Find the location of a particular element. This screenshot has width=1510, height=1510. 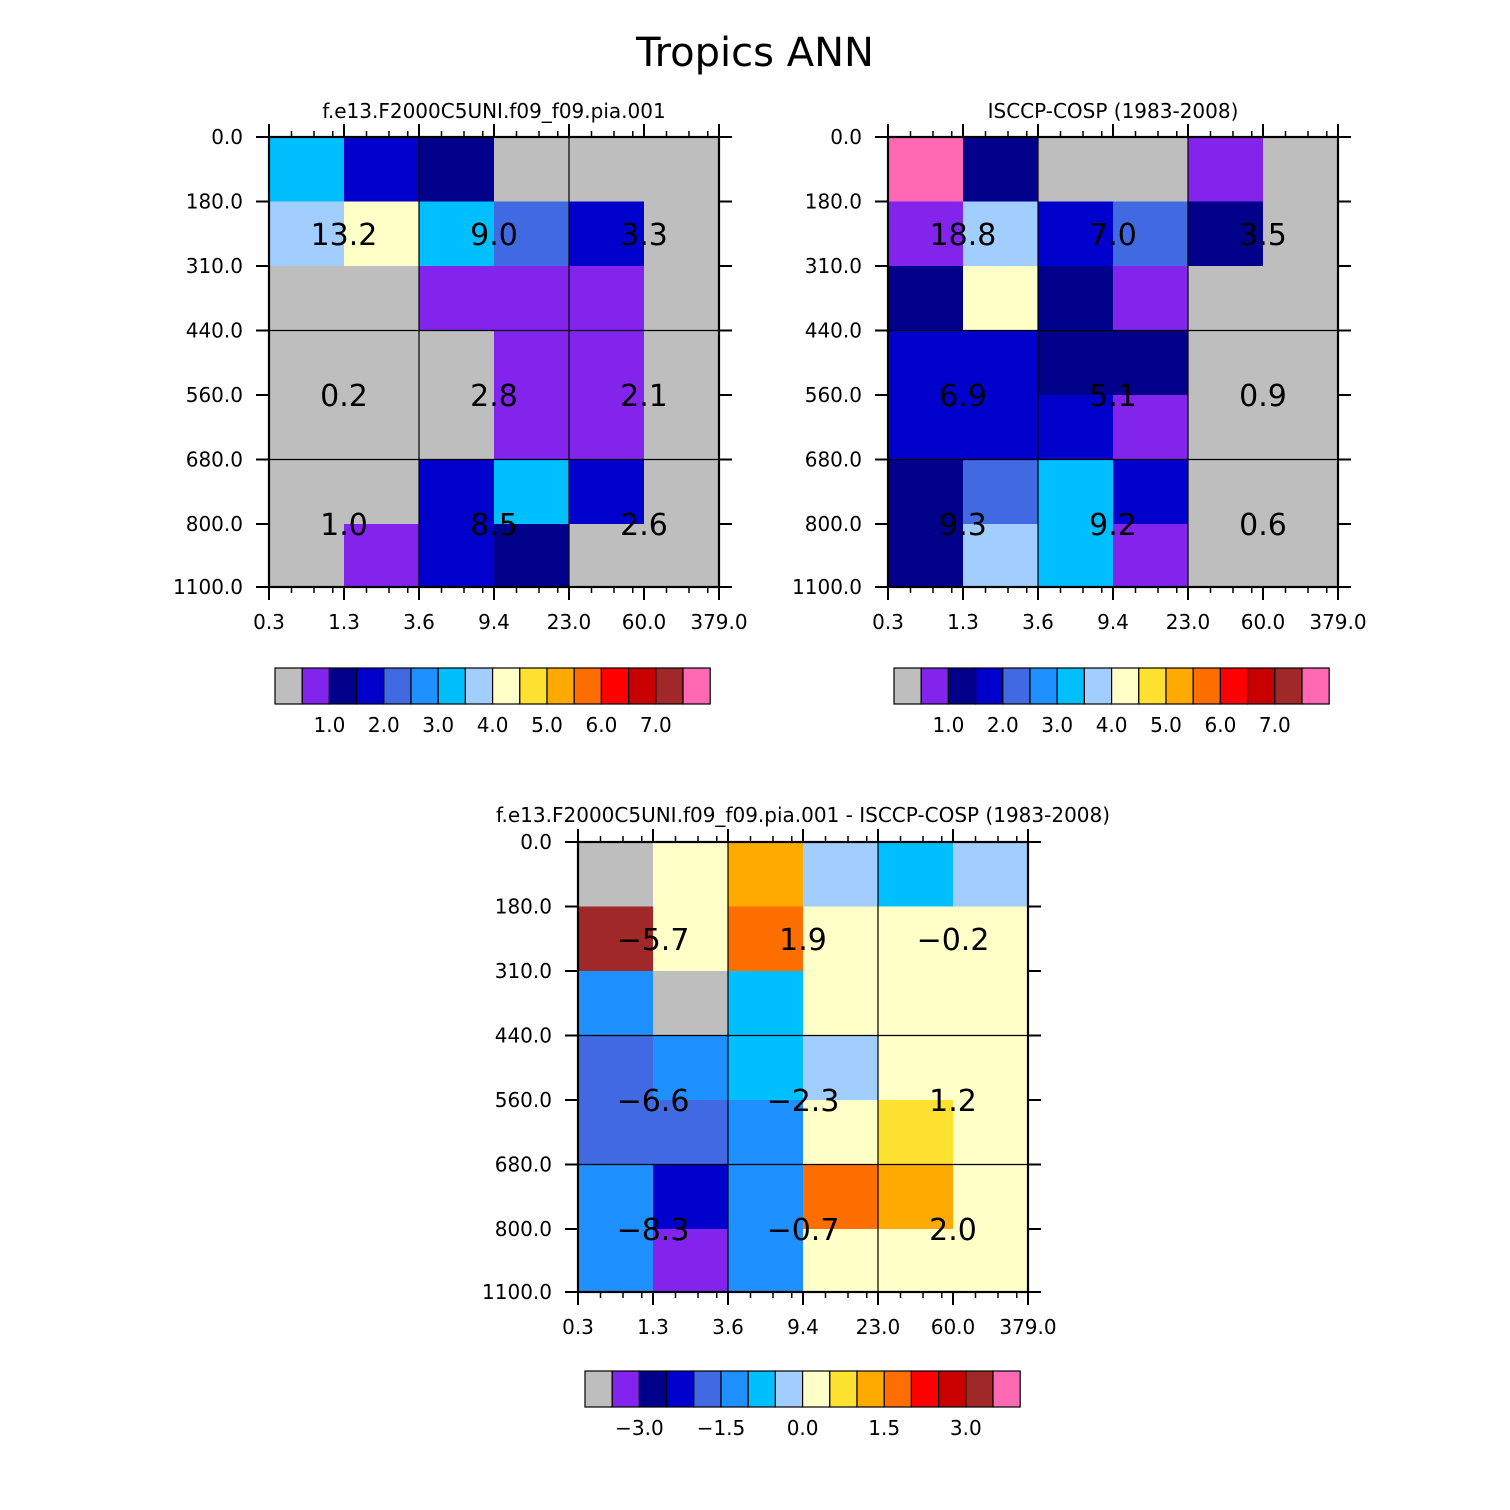

panel-model-cells is located at coordinates (494, 362).